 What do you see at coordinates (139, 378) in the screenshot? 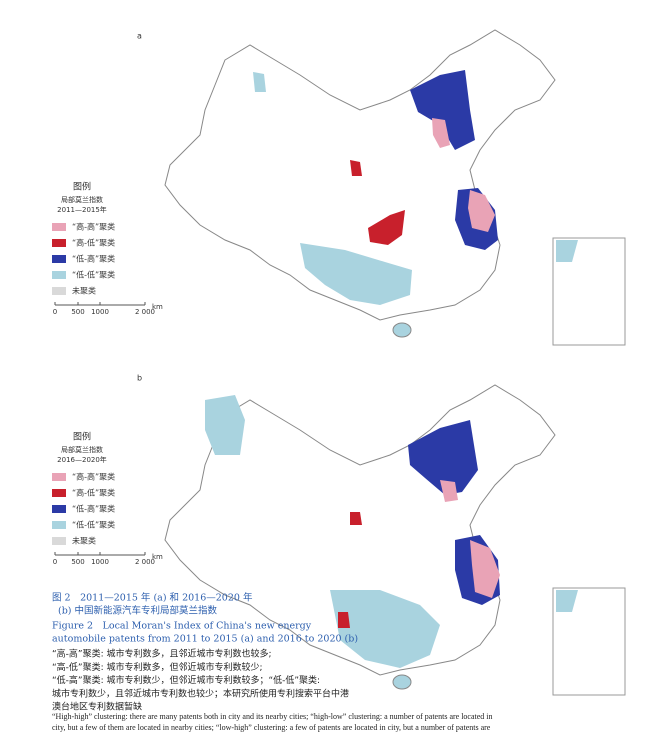
I see `panel-label: b` at bounding box center [139, 378].